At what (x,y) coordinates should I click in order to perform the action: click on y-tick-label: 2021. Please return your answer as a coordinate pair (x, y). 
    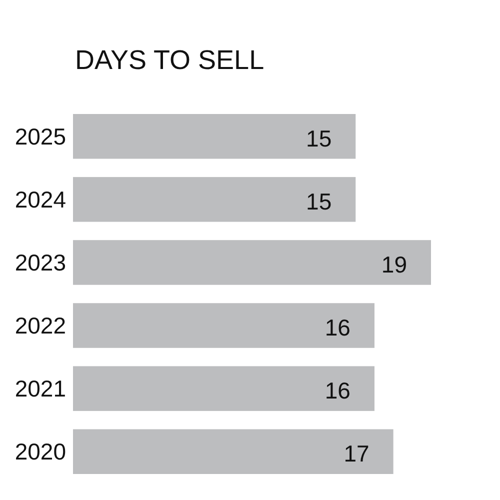
    Looking at the image, I should click on (40, 389).